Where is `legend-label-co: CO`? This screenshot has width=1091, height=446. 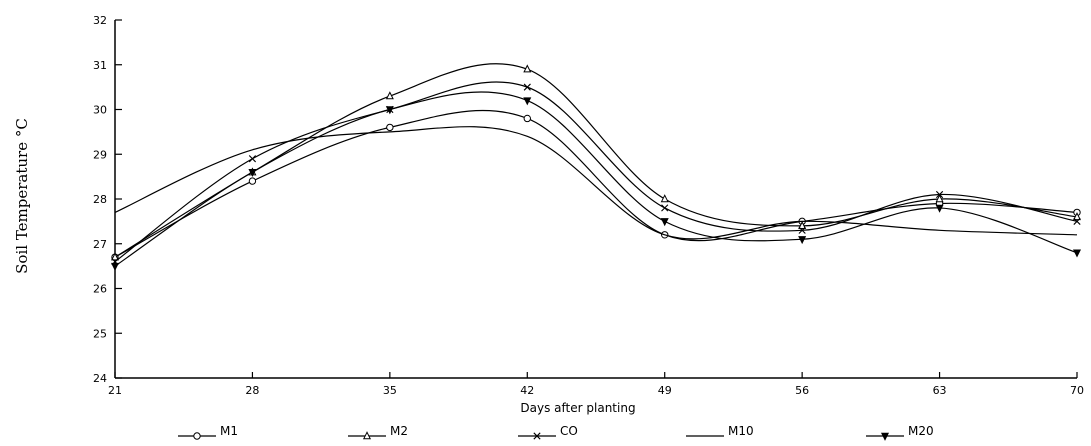
legend-label-co: CO is located at coordinates (569, 431).